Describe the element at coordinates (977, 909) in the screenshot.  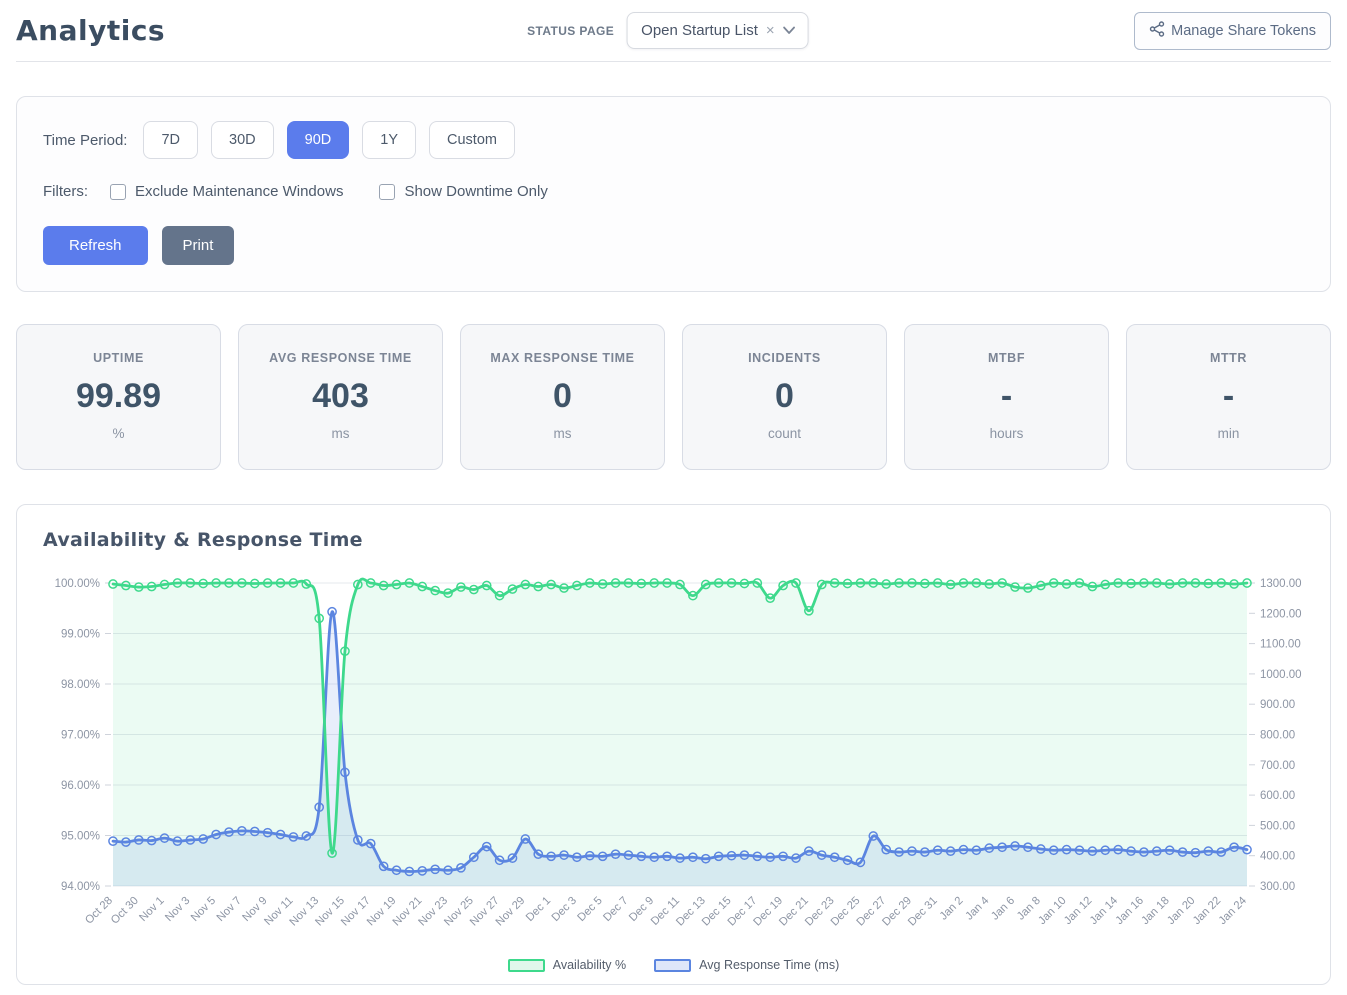
I see `svg-text: Jan 4` at that location.